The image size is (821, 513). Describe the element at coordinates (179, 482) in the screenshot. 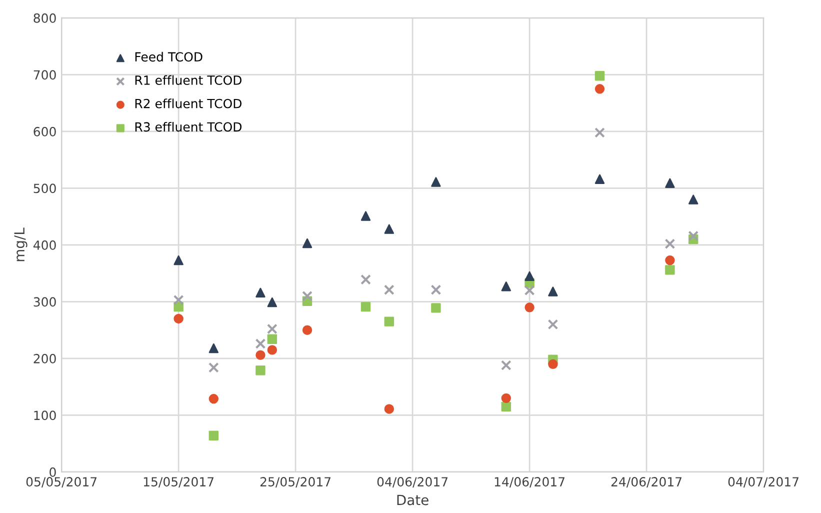

I see `x-tick-label: 15/05/2017` at that location.